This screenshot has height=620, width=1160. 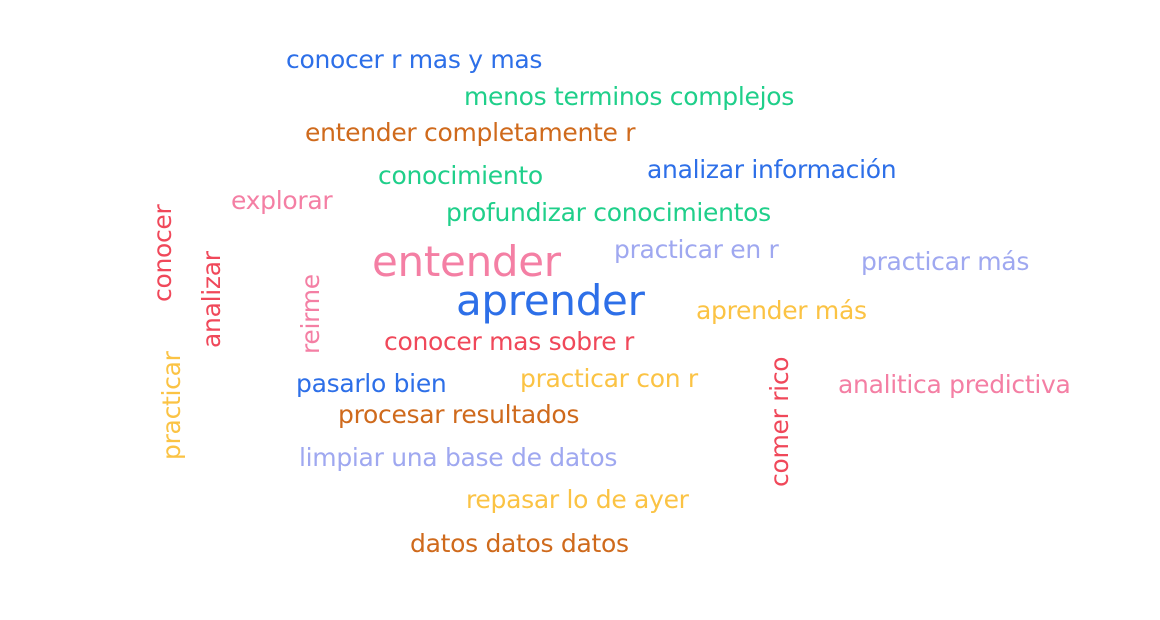 I want to click on word-conocer-vertical: conocer, so click(x=162, y=253).